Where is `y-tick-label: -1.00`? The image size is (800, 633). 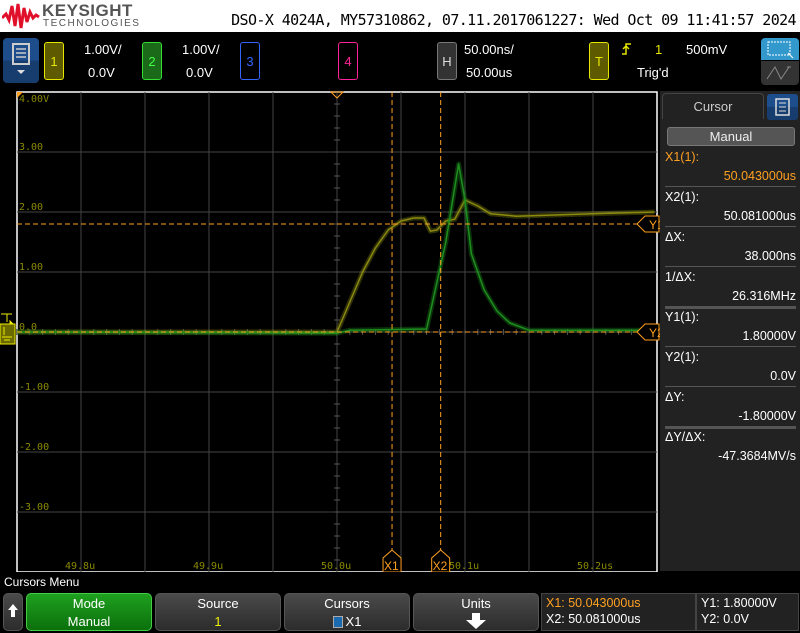 y-tick-label: -1.00 is located at coordinates (34, 387).